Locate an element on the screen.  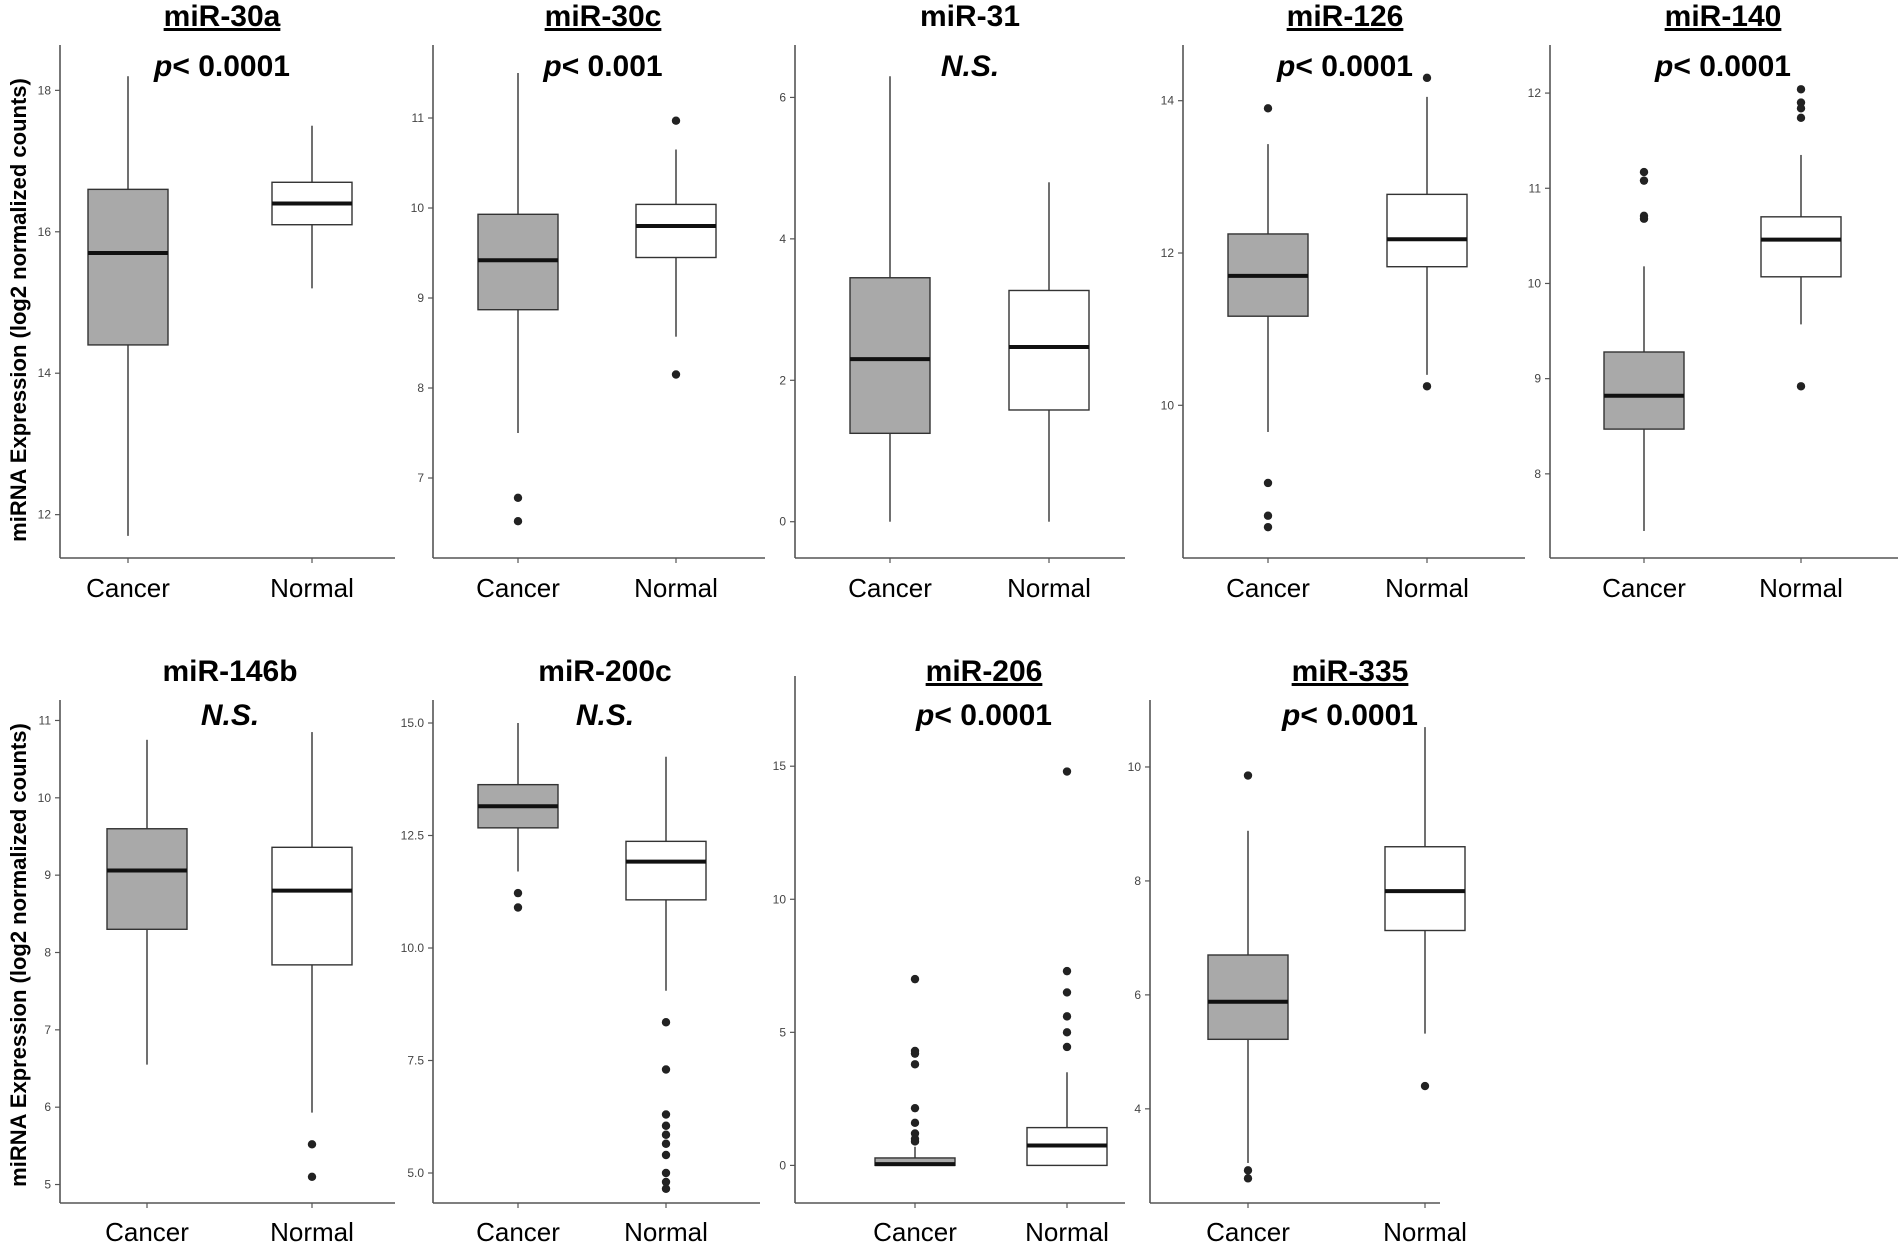
y-tick-label: 12.5 is located at coordinates (413, 836).